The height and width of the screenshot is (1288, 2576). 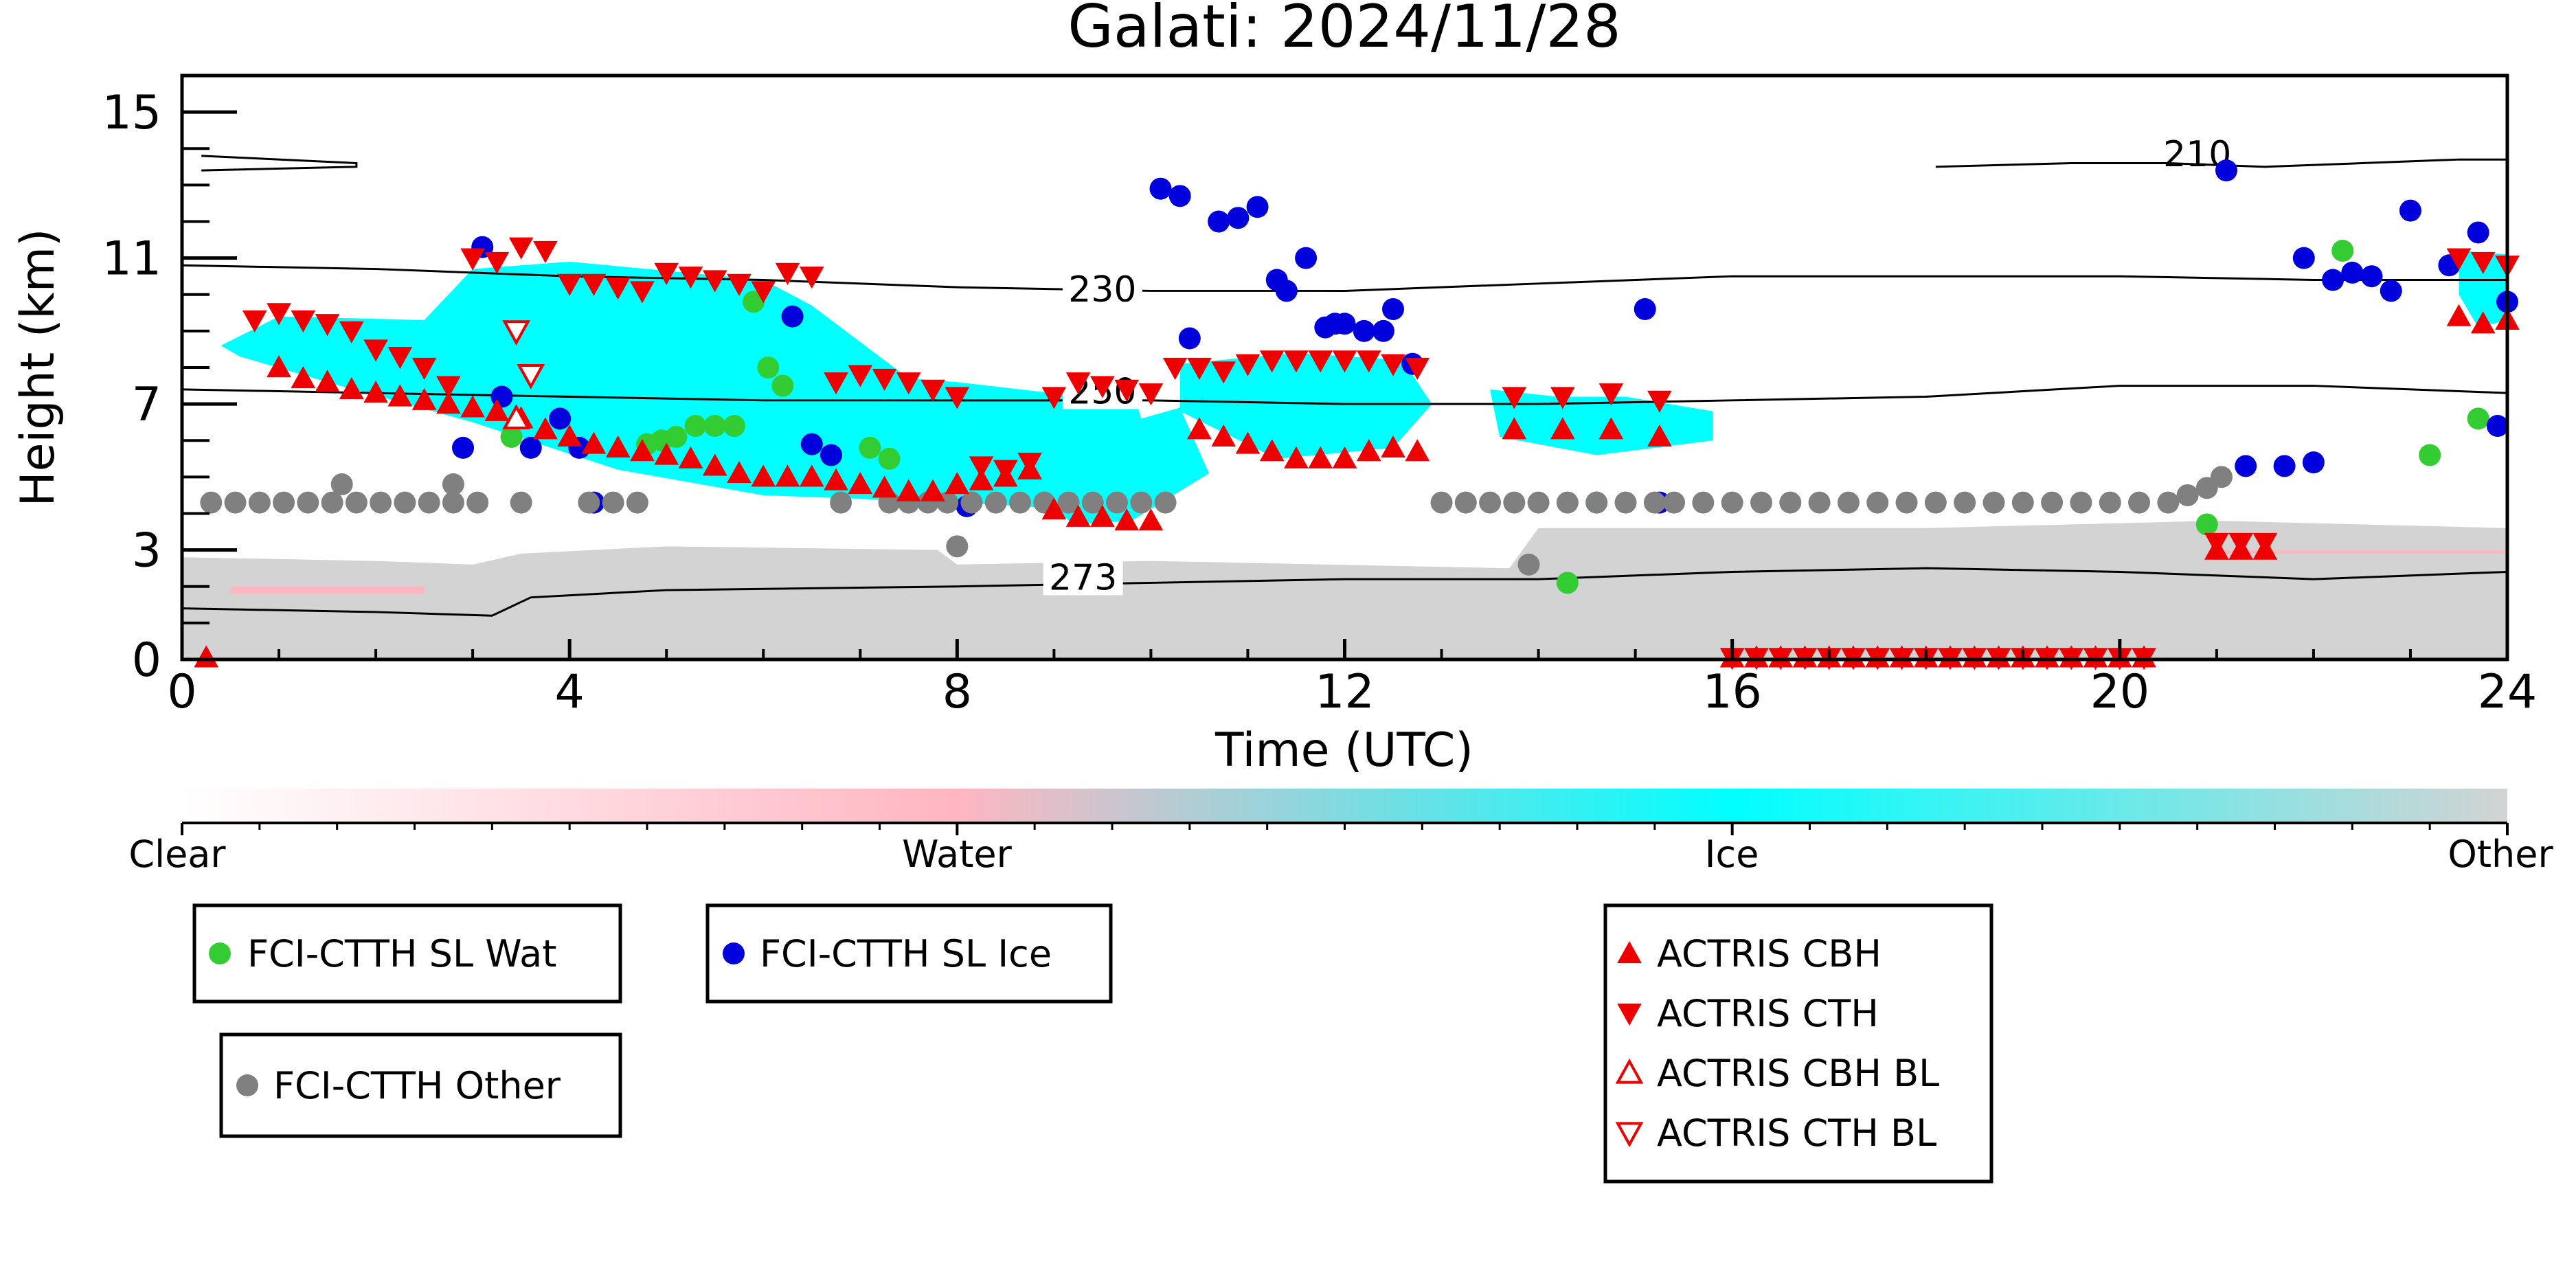 I want to click on y-tick-label: 15, so click(x=131, y=113).